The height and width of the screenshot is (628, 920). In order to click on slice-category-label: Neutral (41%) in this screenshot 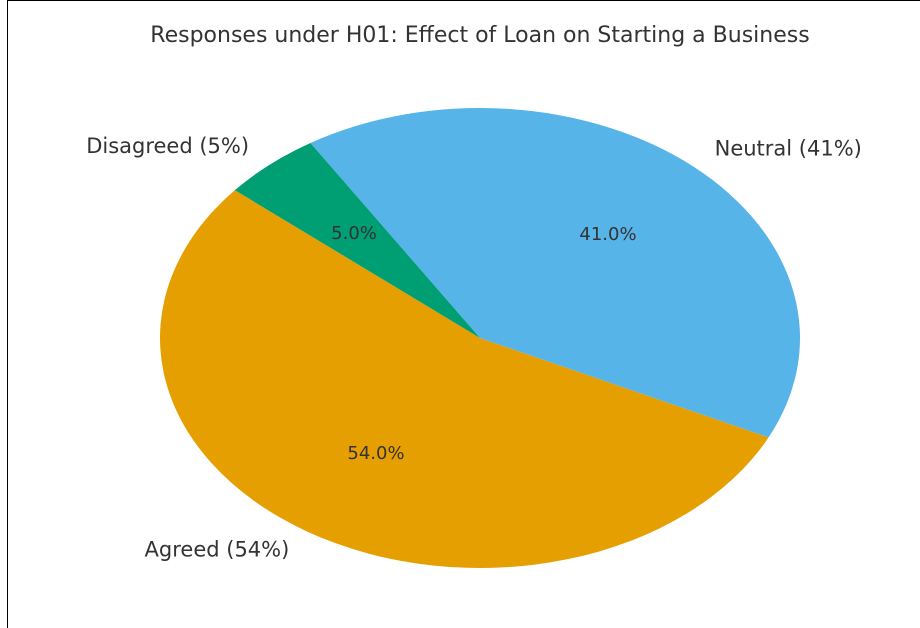, I will do `click(788, 148)`.